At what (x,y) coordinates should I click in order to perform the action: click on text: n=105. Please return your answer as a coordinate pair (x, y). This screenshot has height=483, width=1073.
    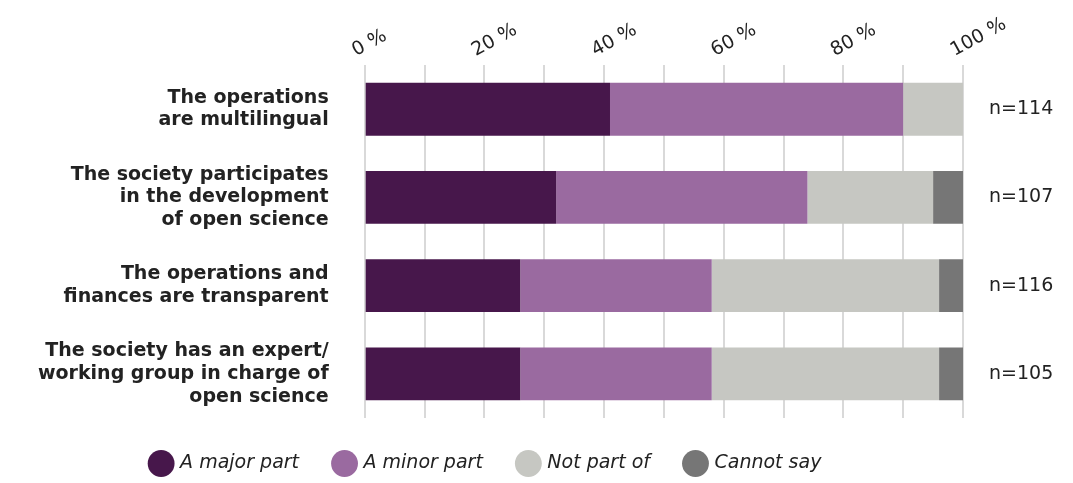
    Looking at the image, I should click on (1021, 371).